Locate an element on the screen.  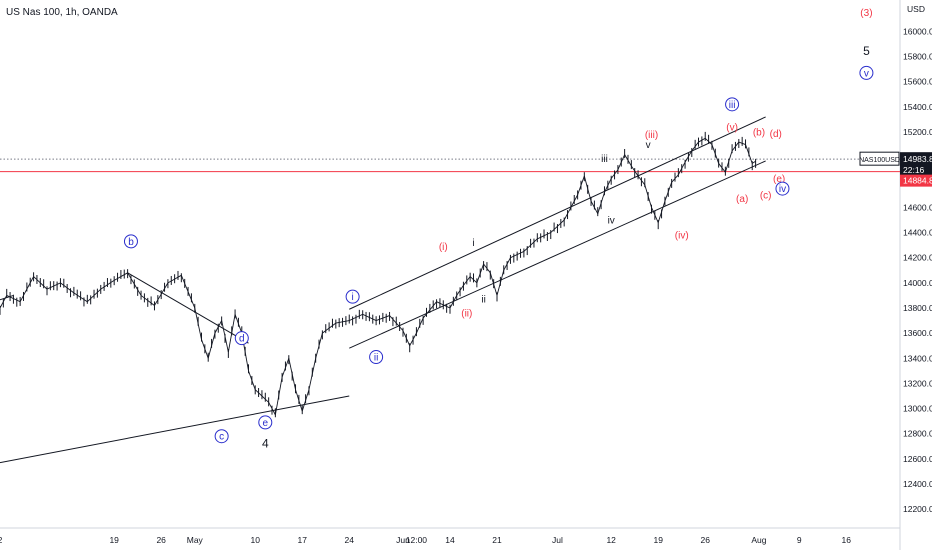
y-tick-label: 14600.0 is located at coordinates (917, 207).